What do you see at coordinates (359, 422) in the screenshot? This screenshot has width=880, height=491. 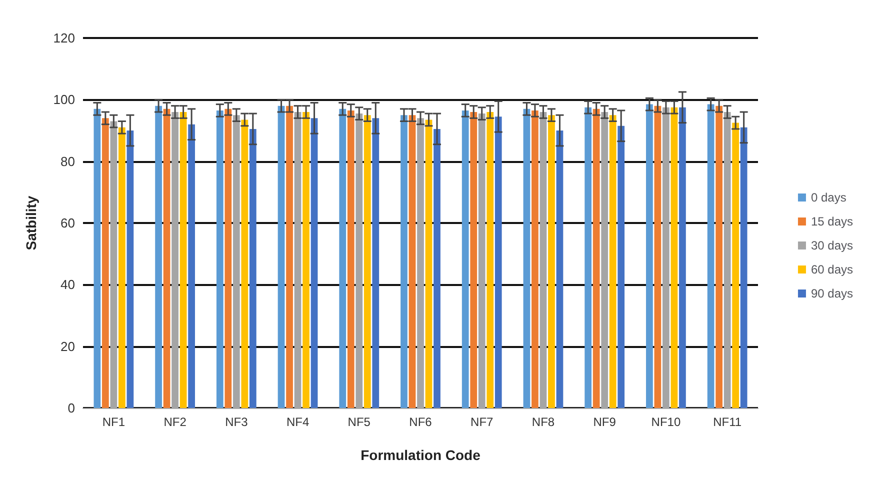 I see `x-tick-label: NF5` at bounding box center [359, 422].